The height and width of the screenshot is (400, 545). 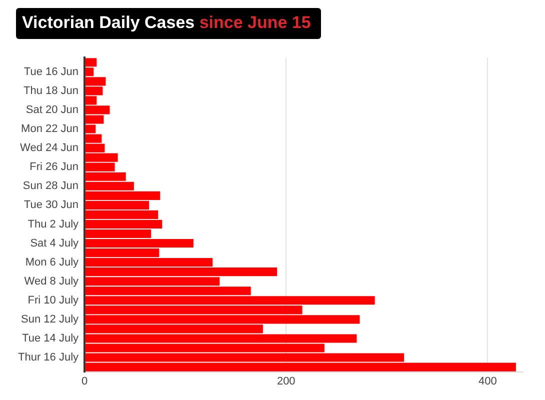 What do you see at coordinates (254, 22) in the screenshot?
I see `chart-subtitle: since June 15` at bounding box center [254, 22].